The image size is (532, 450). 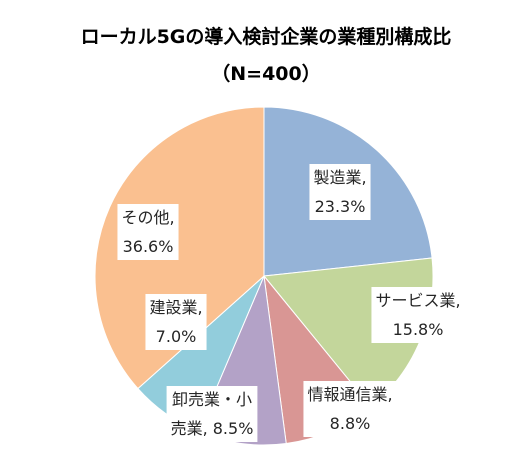 I want to click on data-label-other: その他, 36.6%, so click(x=148, y=232).